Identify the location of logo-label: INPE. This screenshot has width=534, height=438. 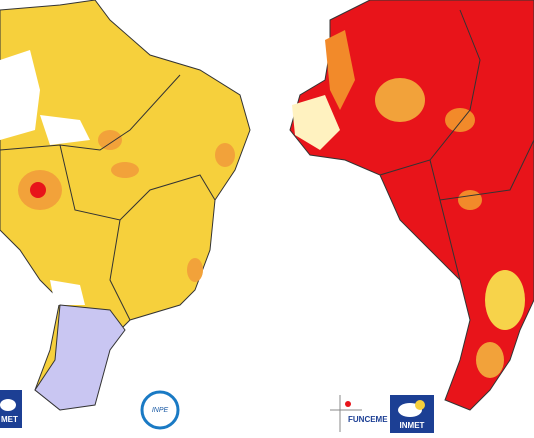
(160, 410).